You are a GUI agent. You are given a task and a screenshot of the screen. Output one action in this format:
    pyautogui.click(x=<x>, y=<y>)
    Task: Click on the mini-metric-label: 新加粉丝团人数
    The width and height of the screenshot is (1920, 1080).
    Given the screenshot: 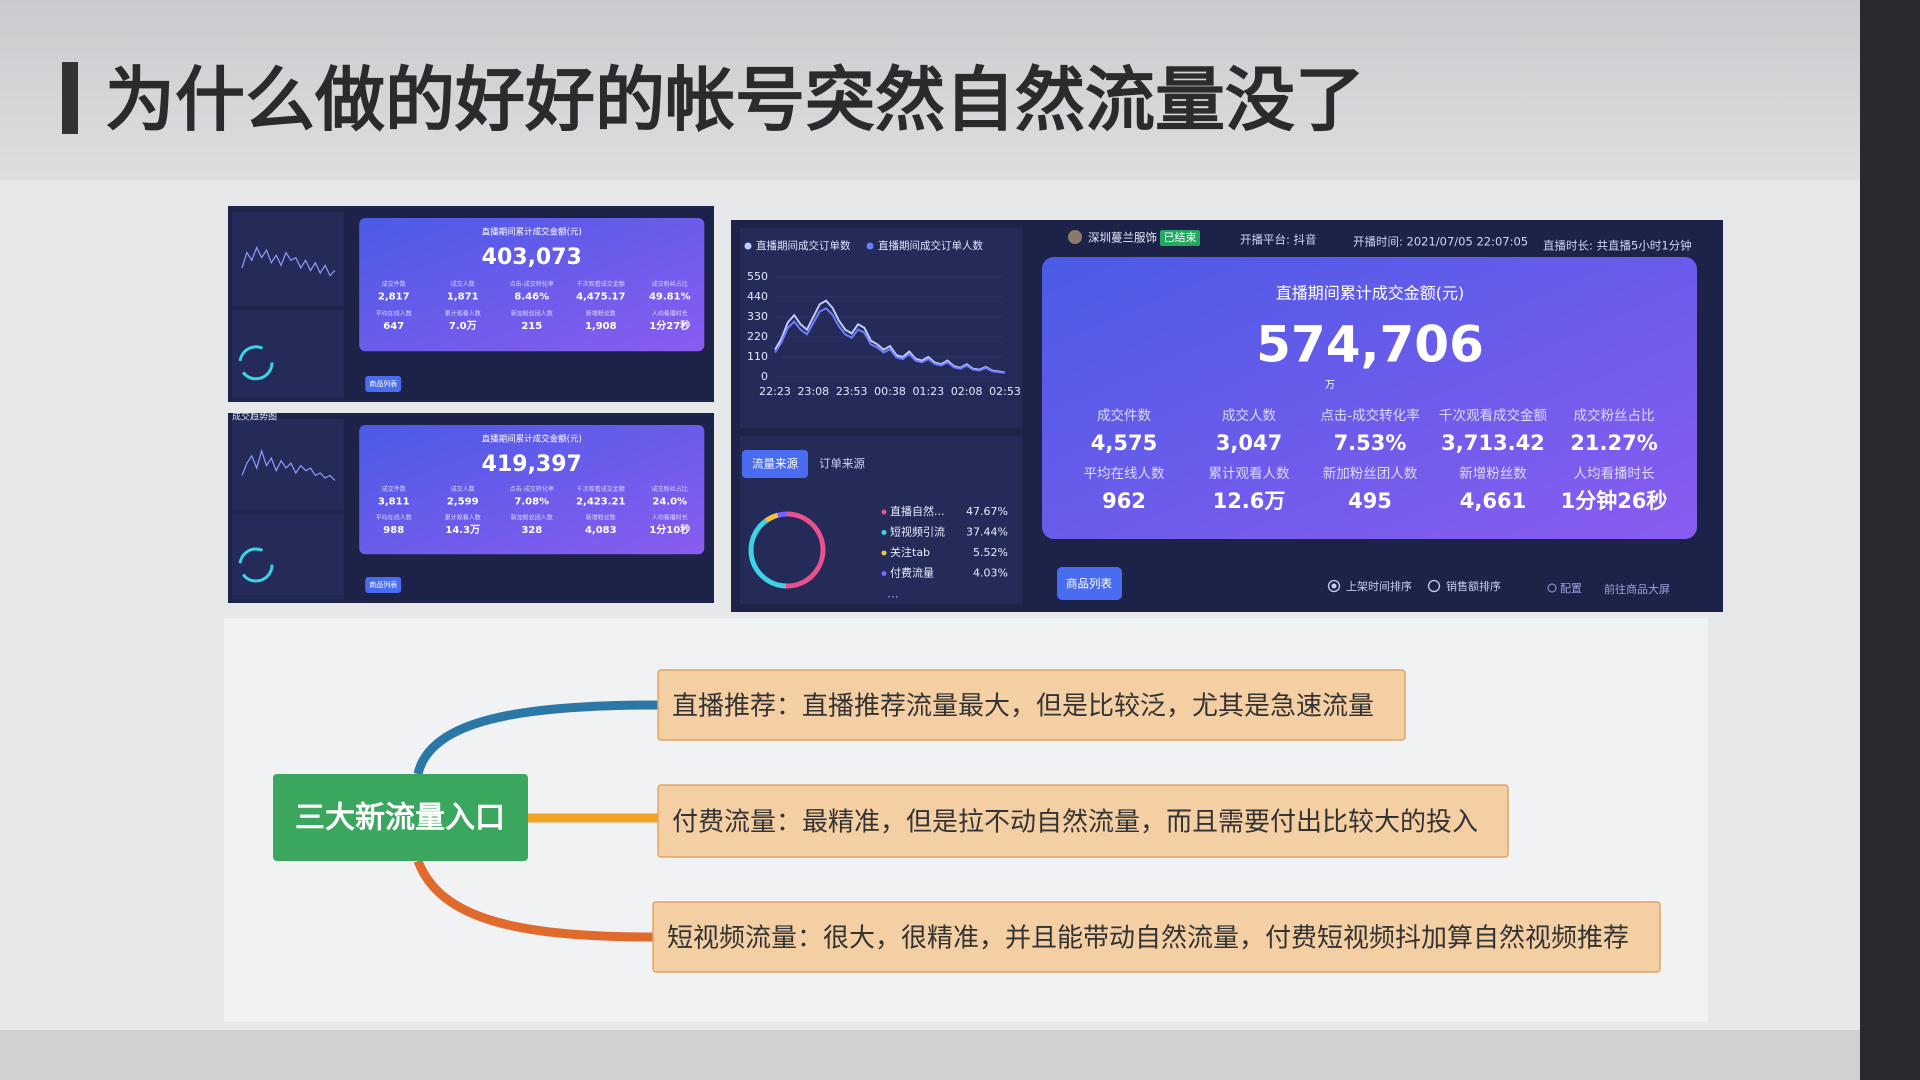 What is the action you would take?
    pyautogui.click(x=532, y=518)
    